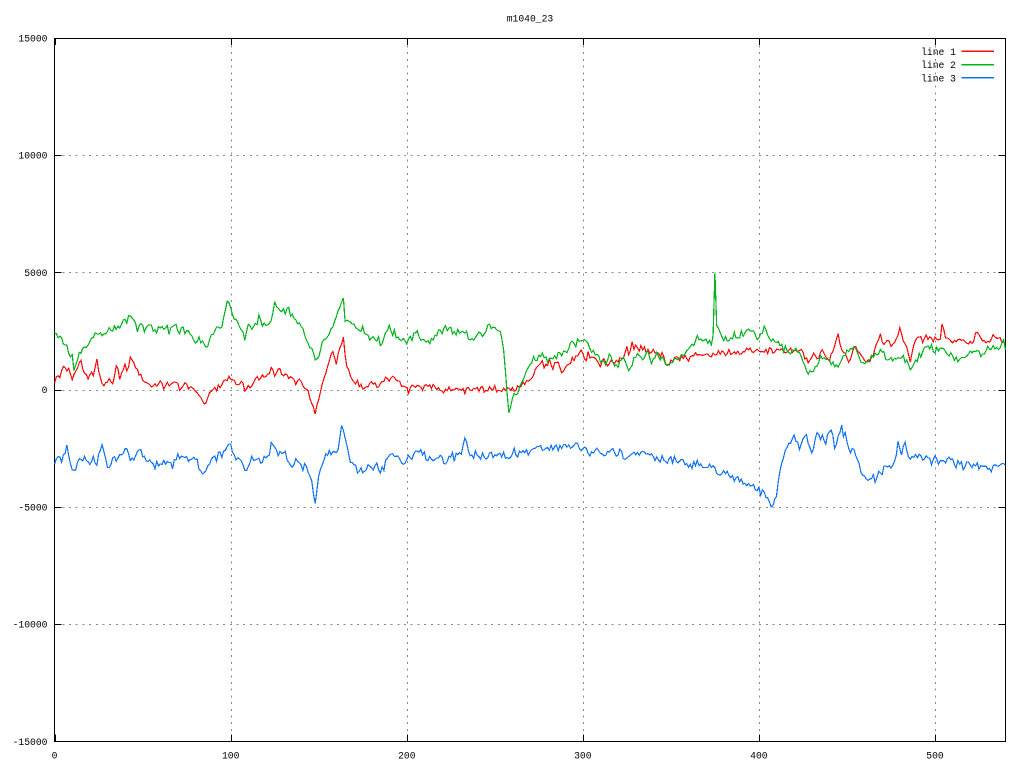 The image size is (1024, 773). What do you see at coordinates (938, 52) in the screenshot?
I see `svg-text: line 1` at bounding box center [938, 52].